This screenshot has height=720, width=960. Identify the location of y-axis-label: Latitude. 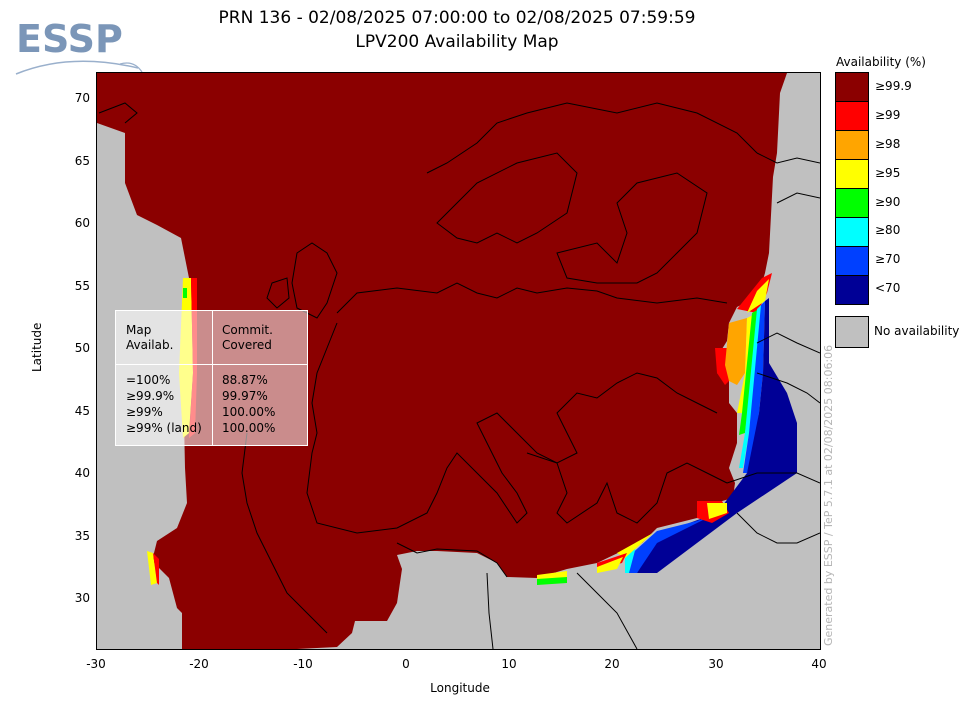
(37, 347).